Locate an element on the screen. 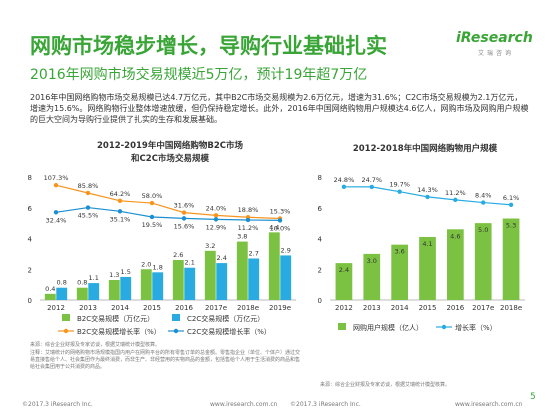  value-label: 2.7 is located at coordinates (254, 253).